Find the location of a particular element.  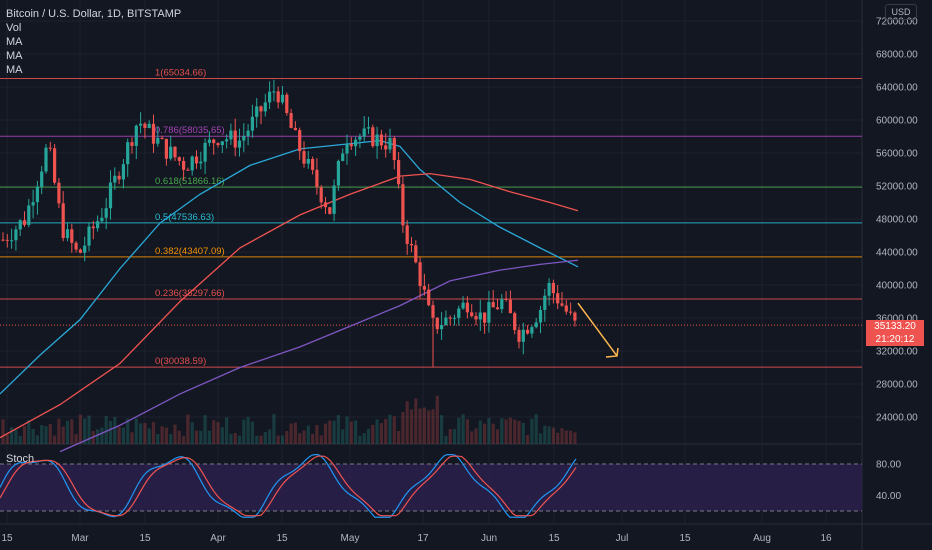

indicator-ma-1: MA is located at coordinates (14, 42).